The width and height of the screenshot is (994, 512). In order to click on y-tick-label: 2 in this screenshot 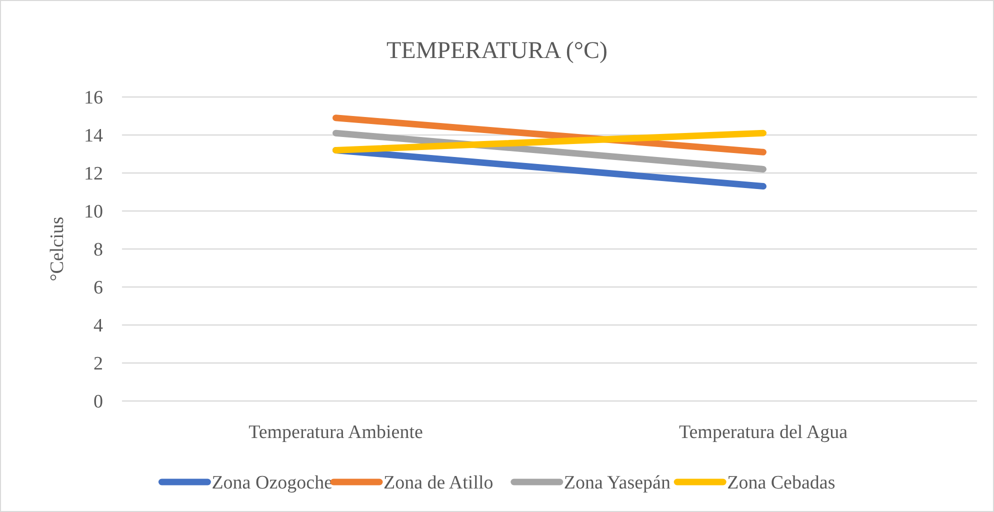, I will do `click(98, 364)`.